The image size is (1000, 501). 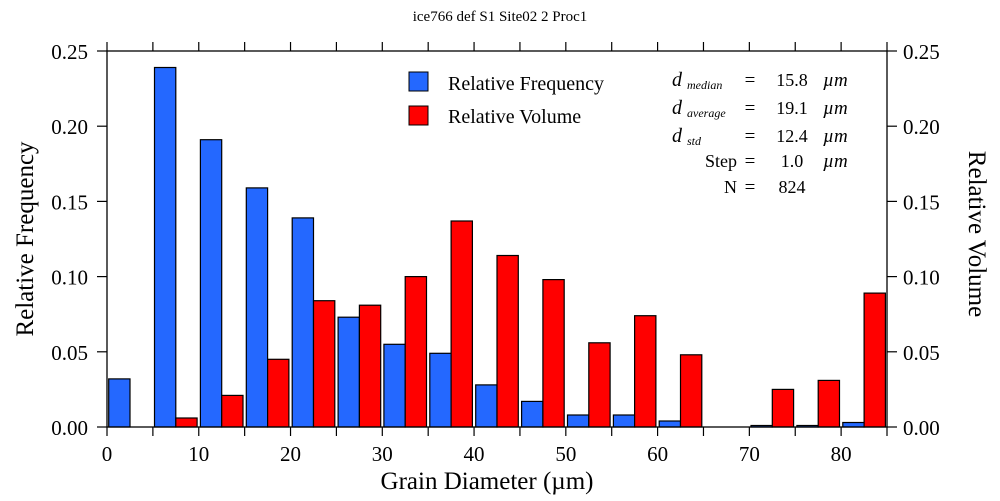 What do you see at coordinates (921, 278) in the screenshot?
I see `y-tick-label-right-0.10: 0.10` at bounding box center [921, 278].